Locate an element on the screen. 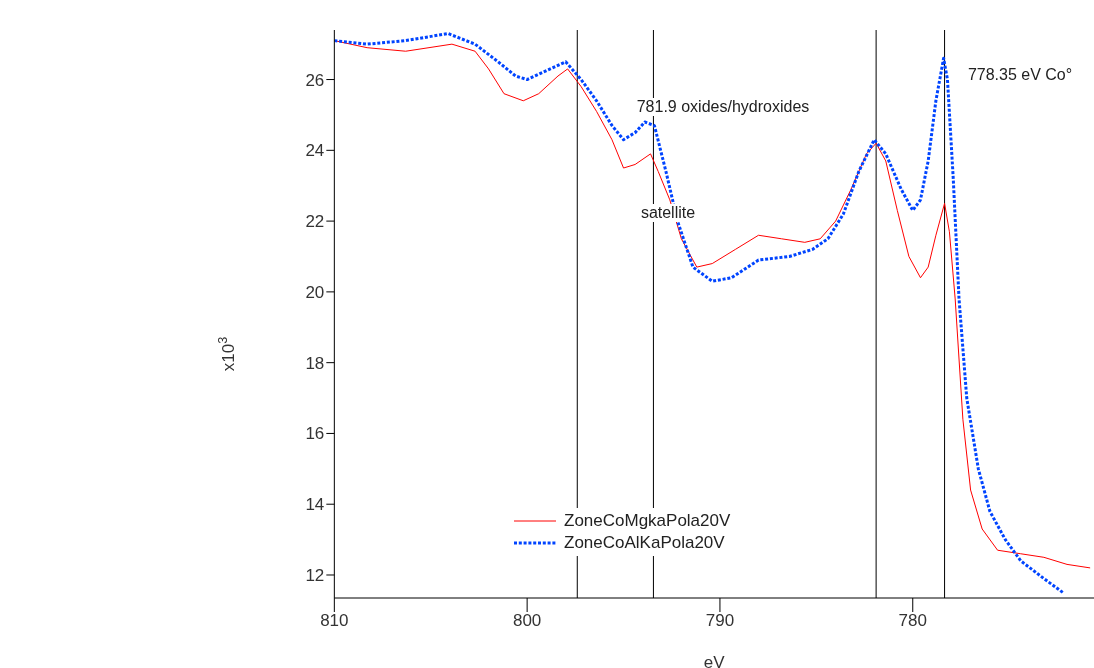 This screenshot has width=1094, height=668. y-tick-label: 22 is located at coordinates (315, 222).